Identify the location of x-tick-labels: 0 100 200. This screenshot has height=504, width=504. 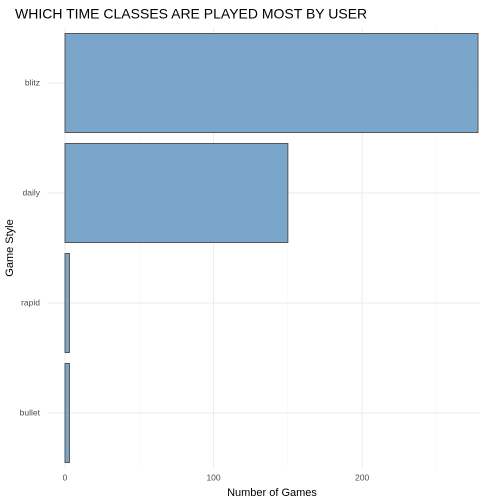
(216, 477).